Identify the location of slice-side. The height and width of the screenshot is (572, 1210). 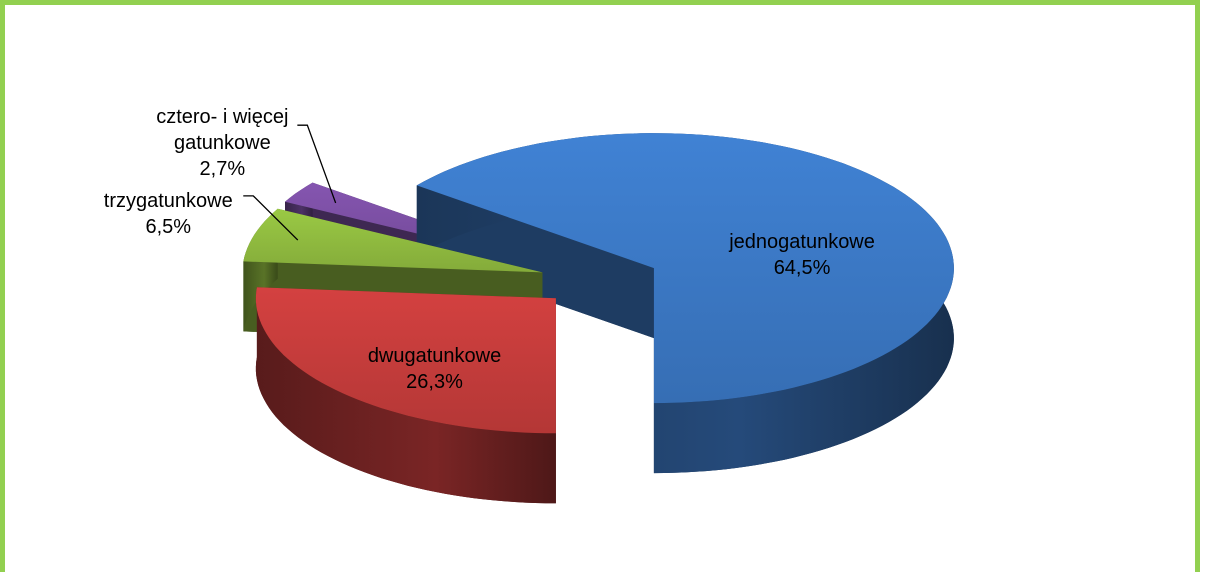
(405, 395).